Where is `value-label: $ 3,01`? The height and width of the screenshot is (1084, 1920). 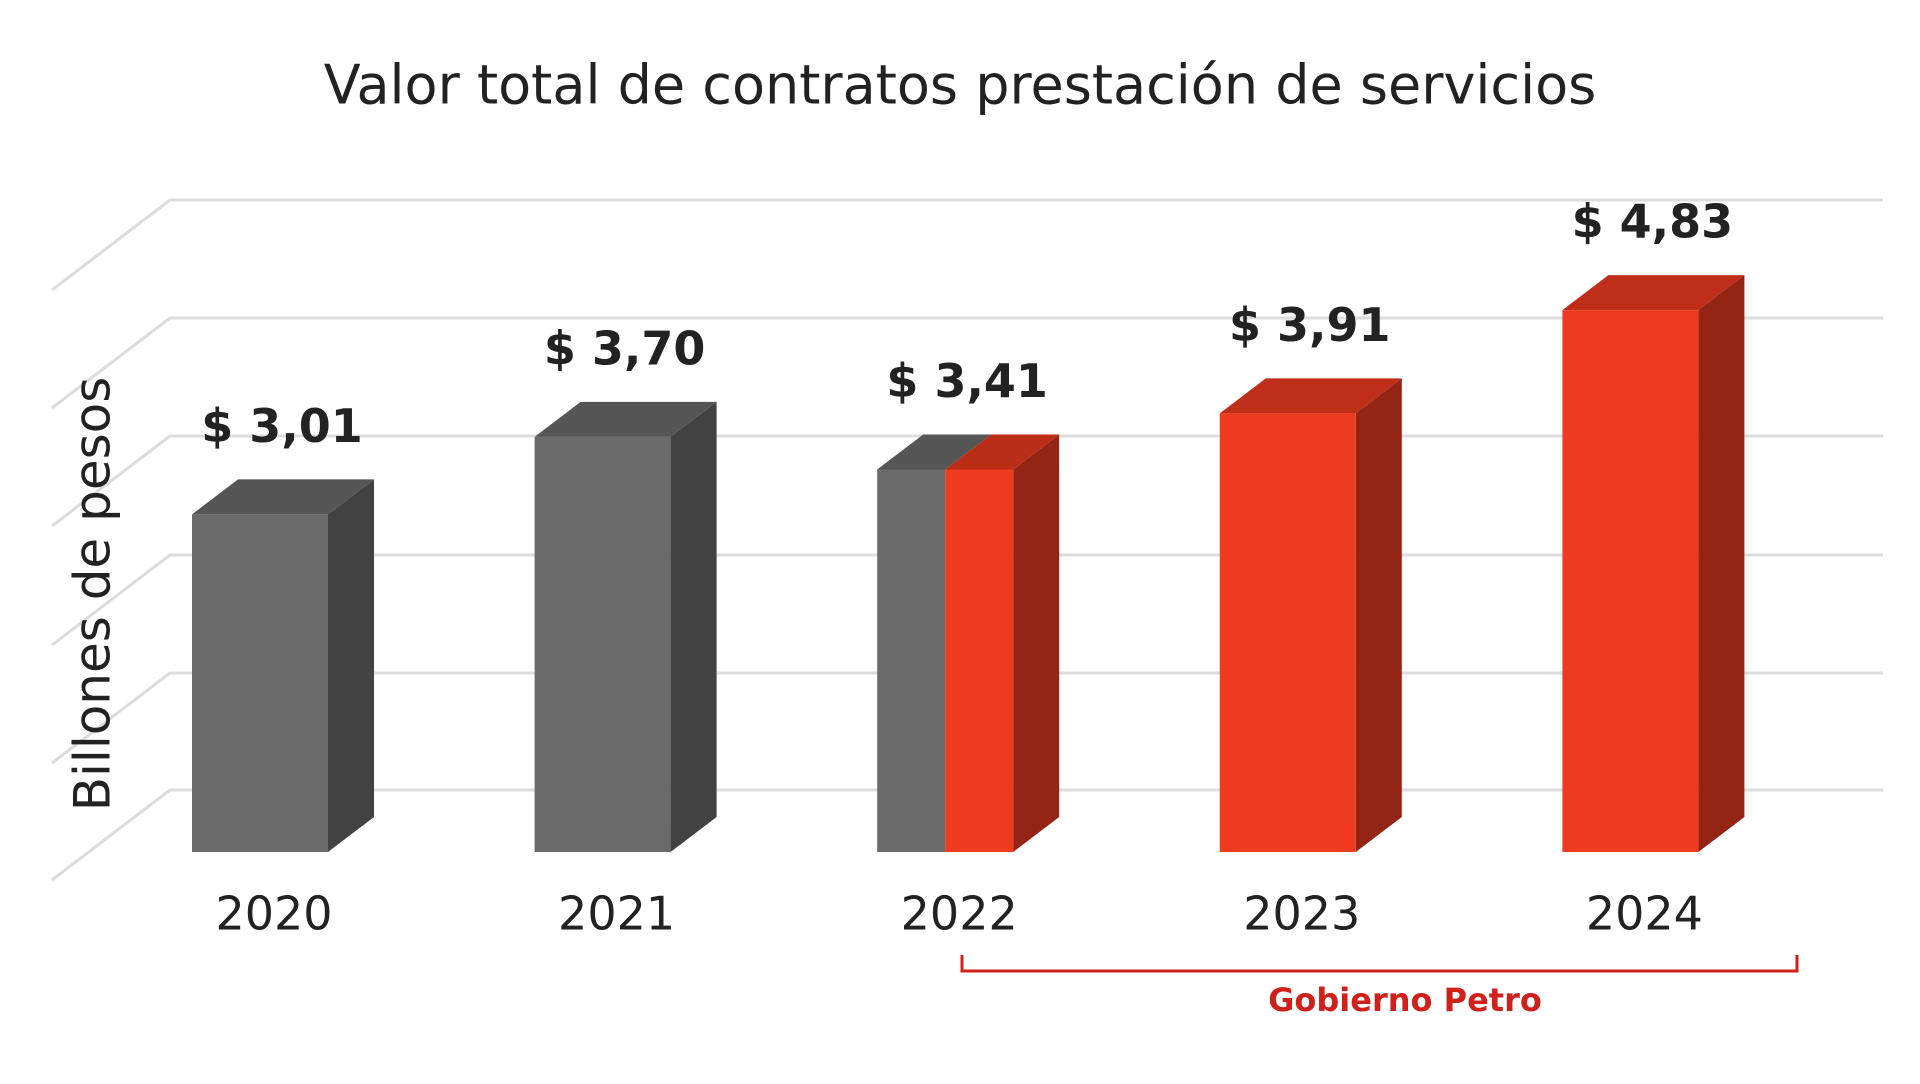 value-label: $ 3,01 is located at coordinates (282, 426).